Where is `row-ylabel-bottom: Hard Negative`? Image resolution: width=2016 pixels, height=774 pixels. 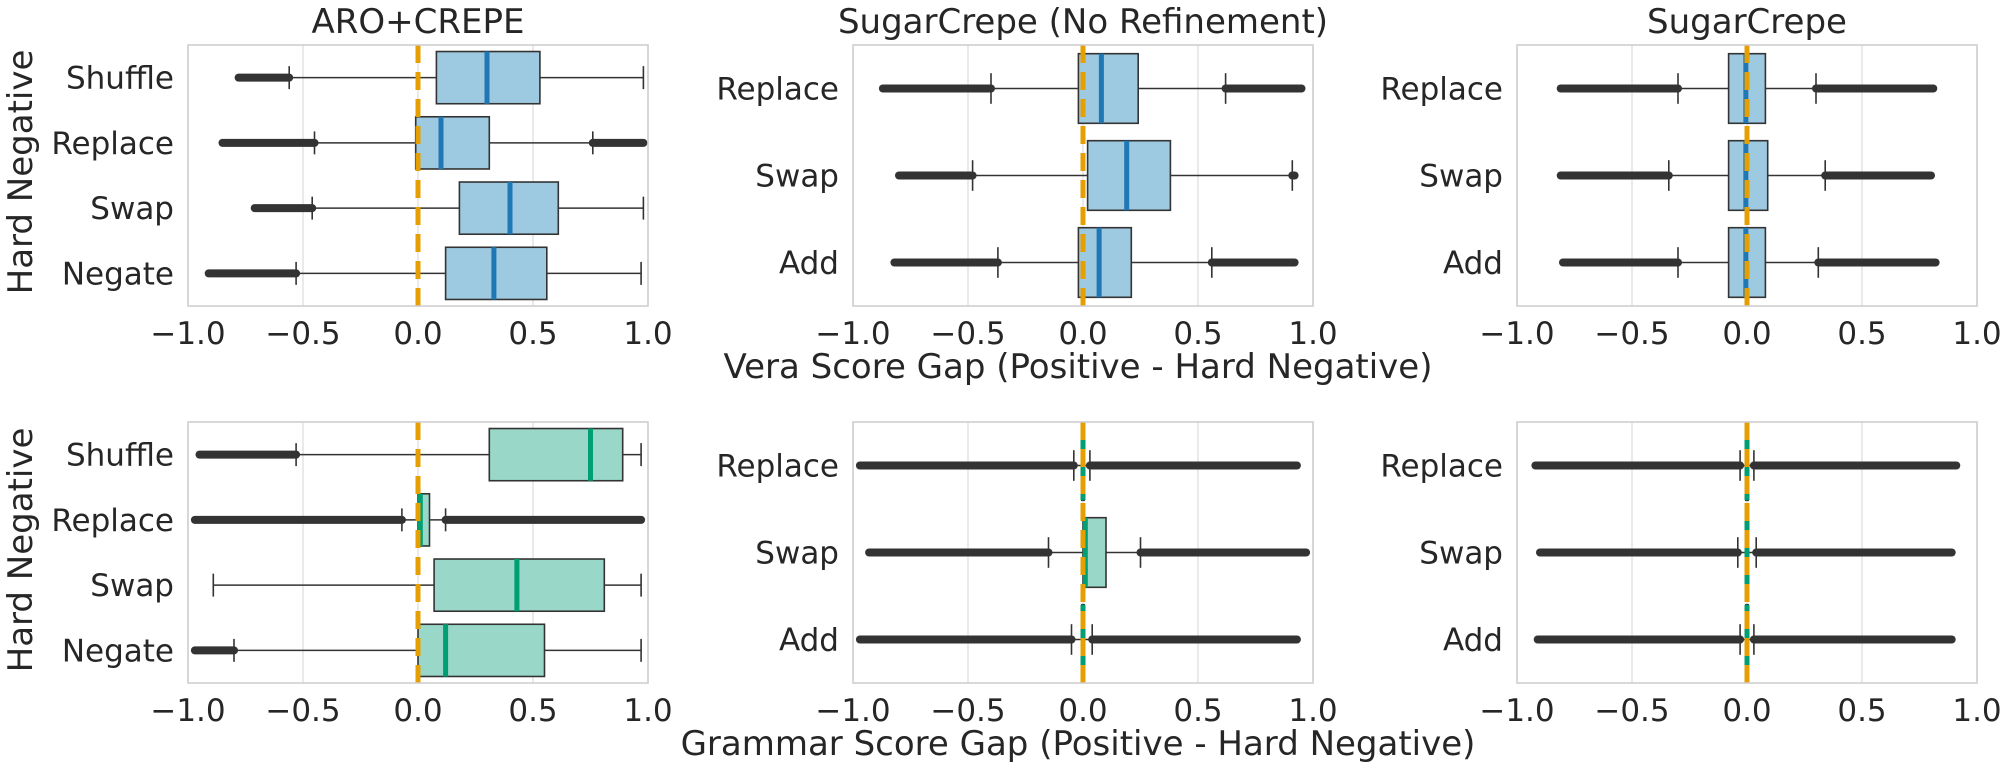
row-ylabel-bottom: Hard Negative is located at coordinates (21, 550).